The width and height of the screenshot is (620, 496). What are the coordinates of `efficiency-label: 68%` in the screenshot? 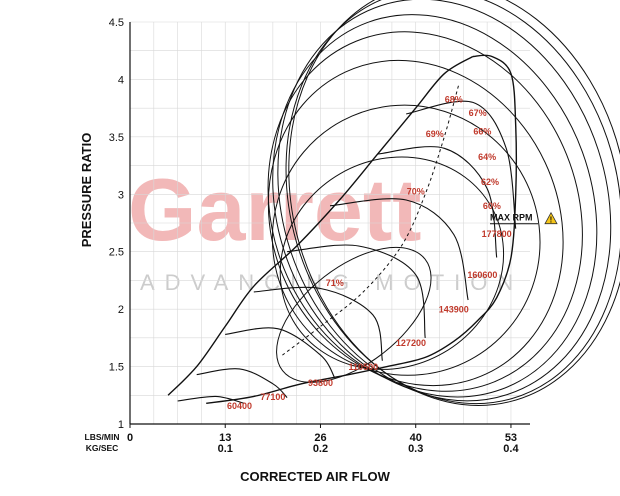 It's located at (454, 99).